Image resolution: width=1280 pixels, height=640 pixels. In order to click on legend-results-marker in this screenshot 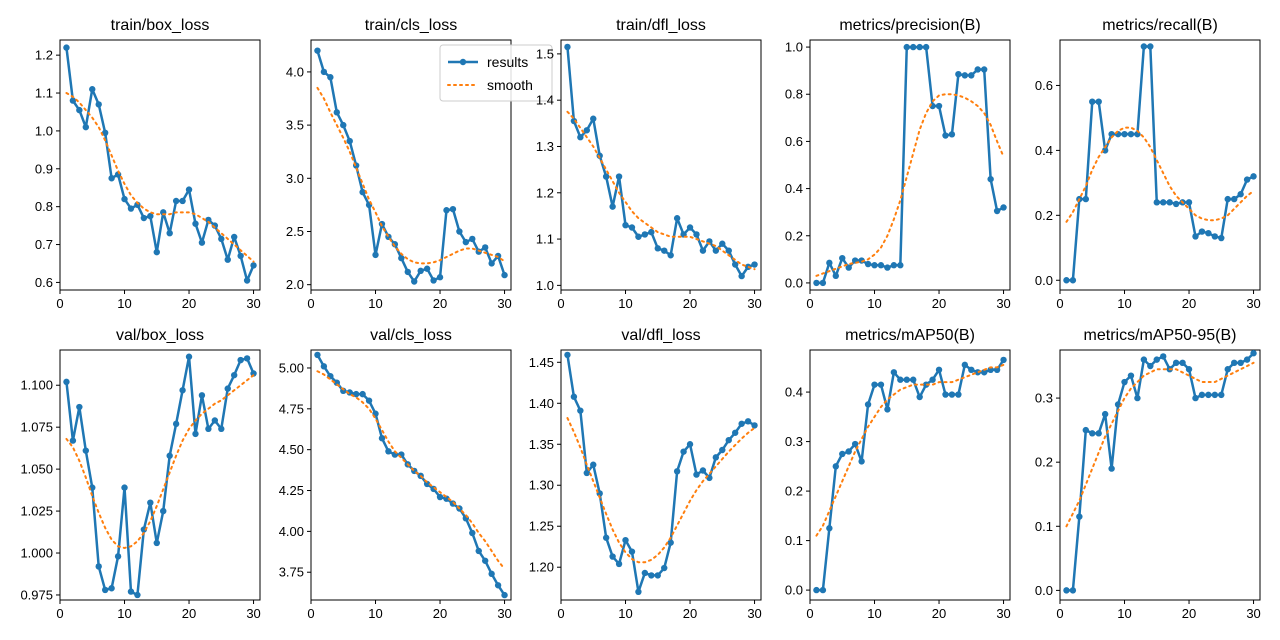, I will do `click(463, 62)`.